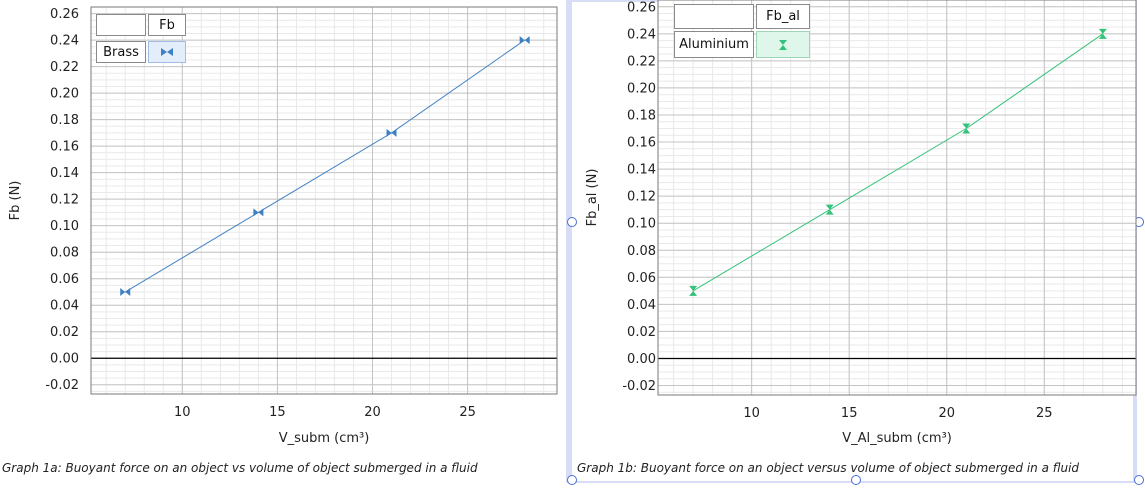  I want to click on y-axis-label: Fb_al (N), so click(592, 198).